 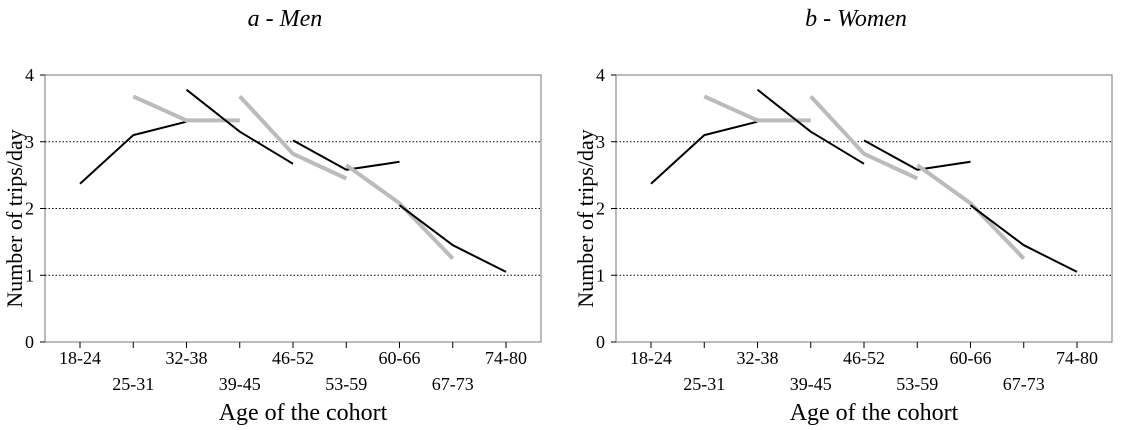 I want to click on chart-title: b - Women, so click(x=856, y=19).